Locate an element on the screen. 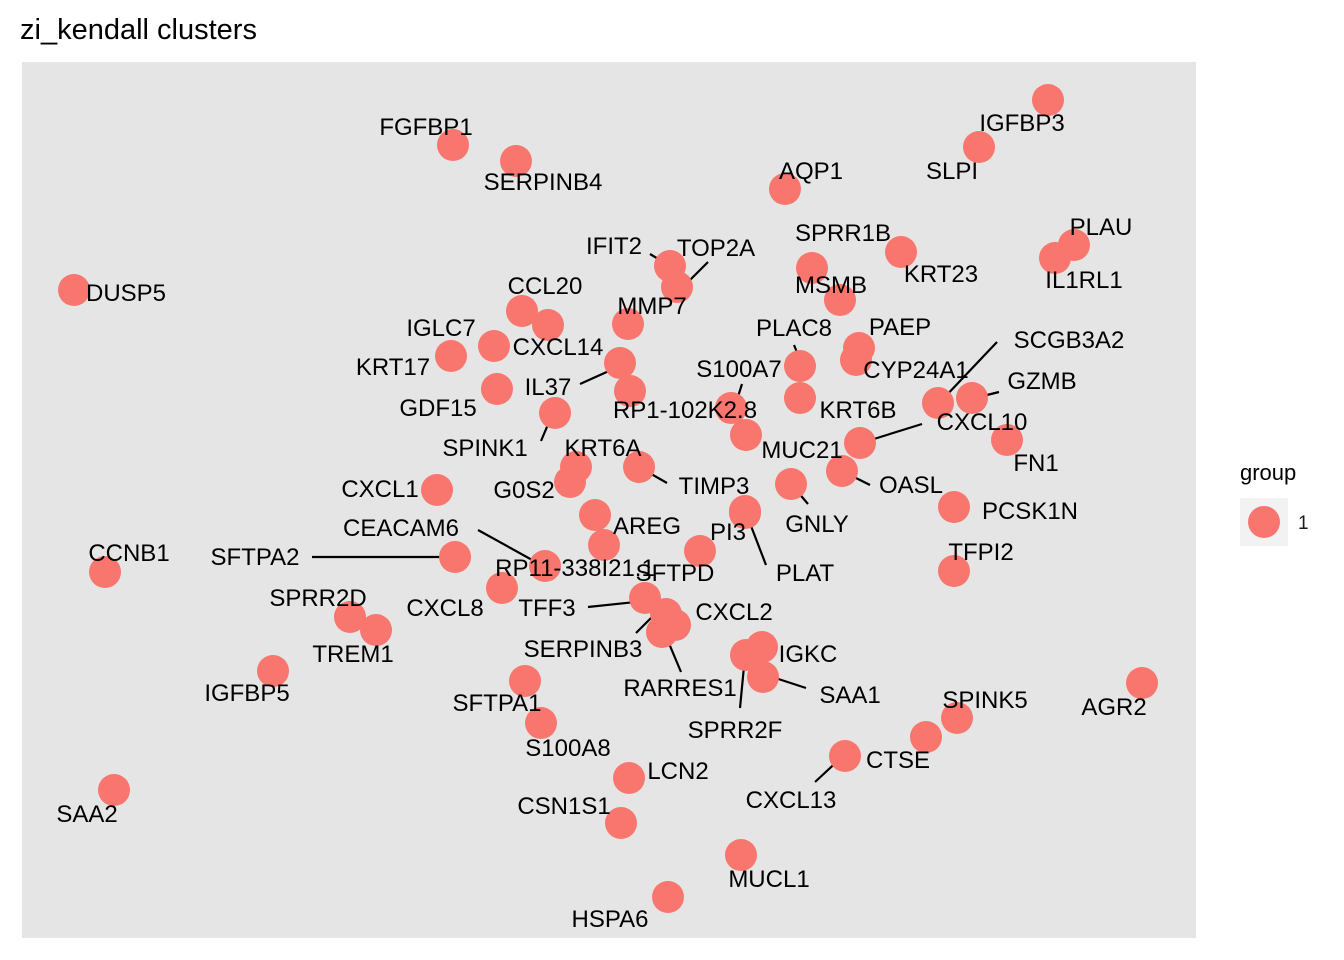 Image resolution: width=1344 pixels, height=960 pixels. point-label: G0S2 is located at coordinates (523, 490).